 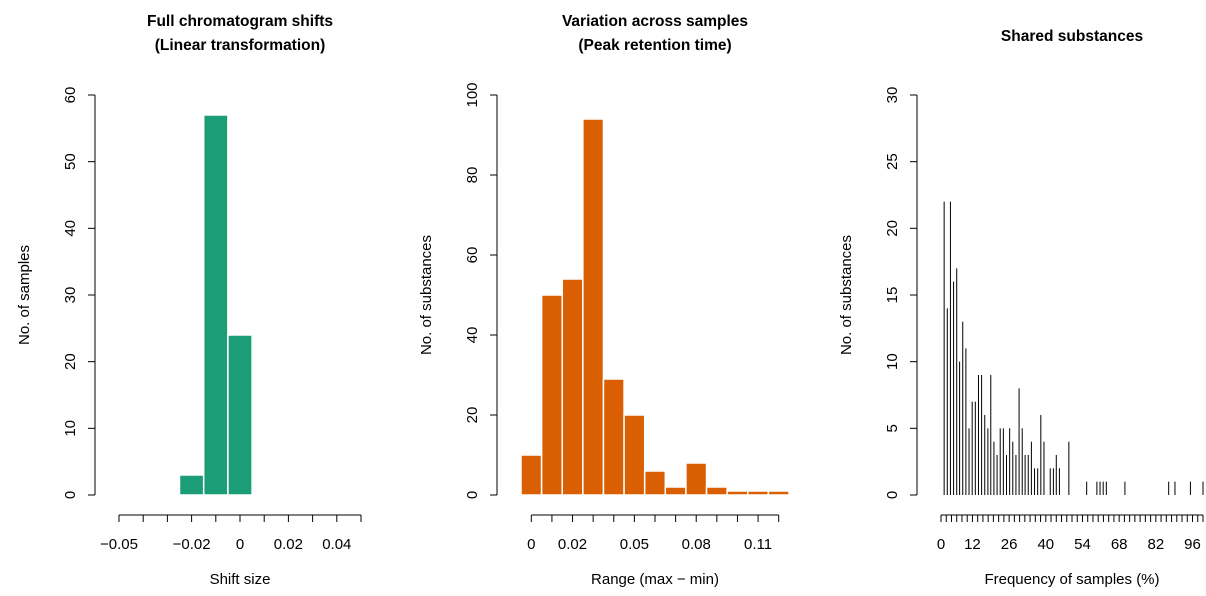 What do you see at coordinates (758, 544) in the screenshot?
I see `x-tick-label: 0.11` at bounding box center [758, 544].